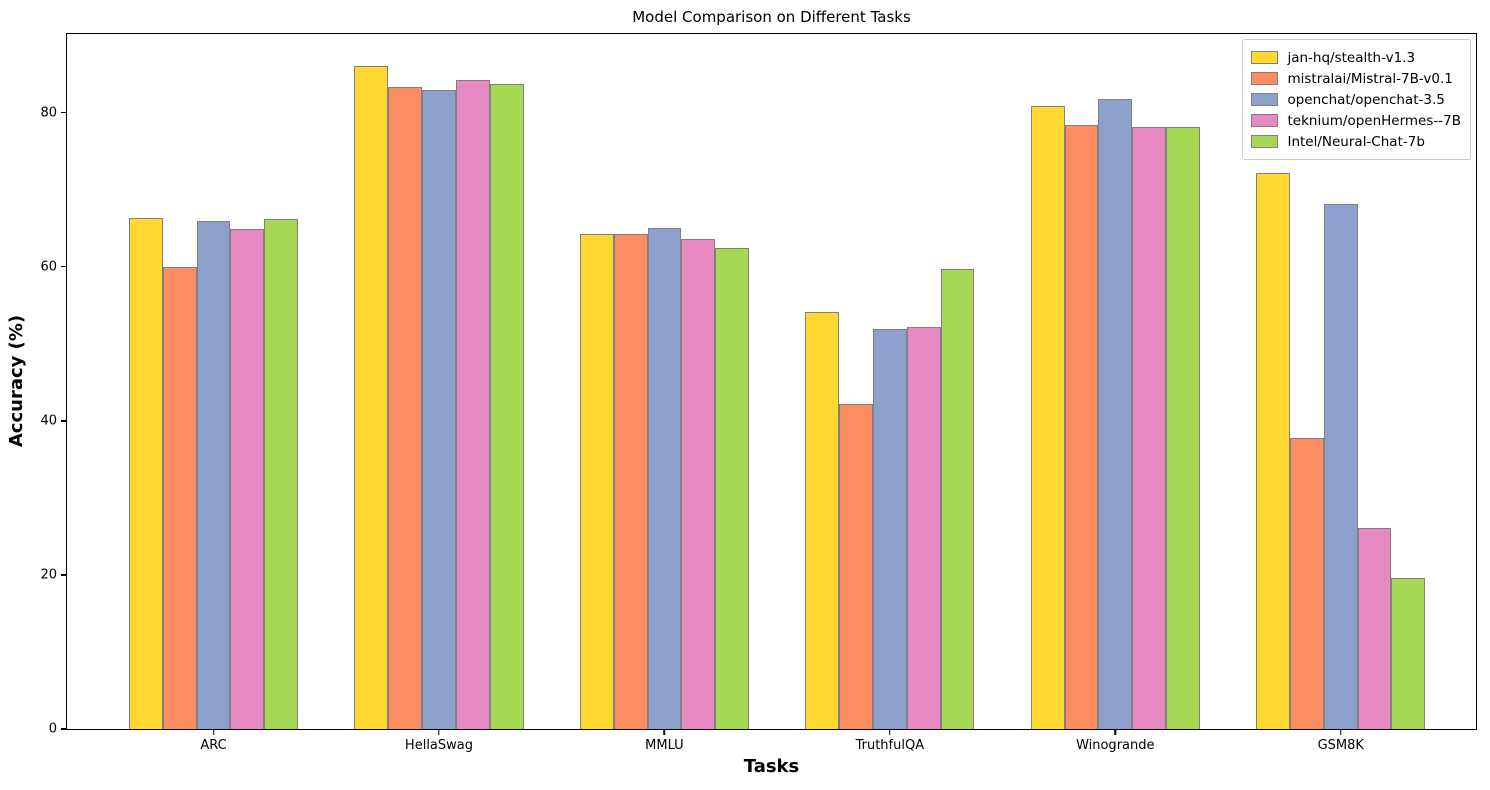 The height and width of the screenshot is (790, 1490). Describe the element at coordinates (1374, 120) in the screenshot. I see `legend-label: teknium/openHermes--7B` at that location.